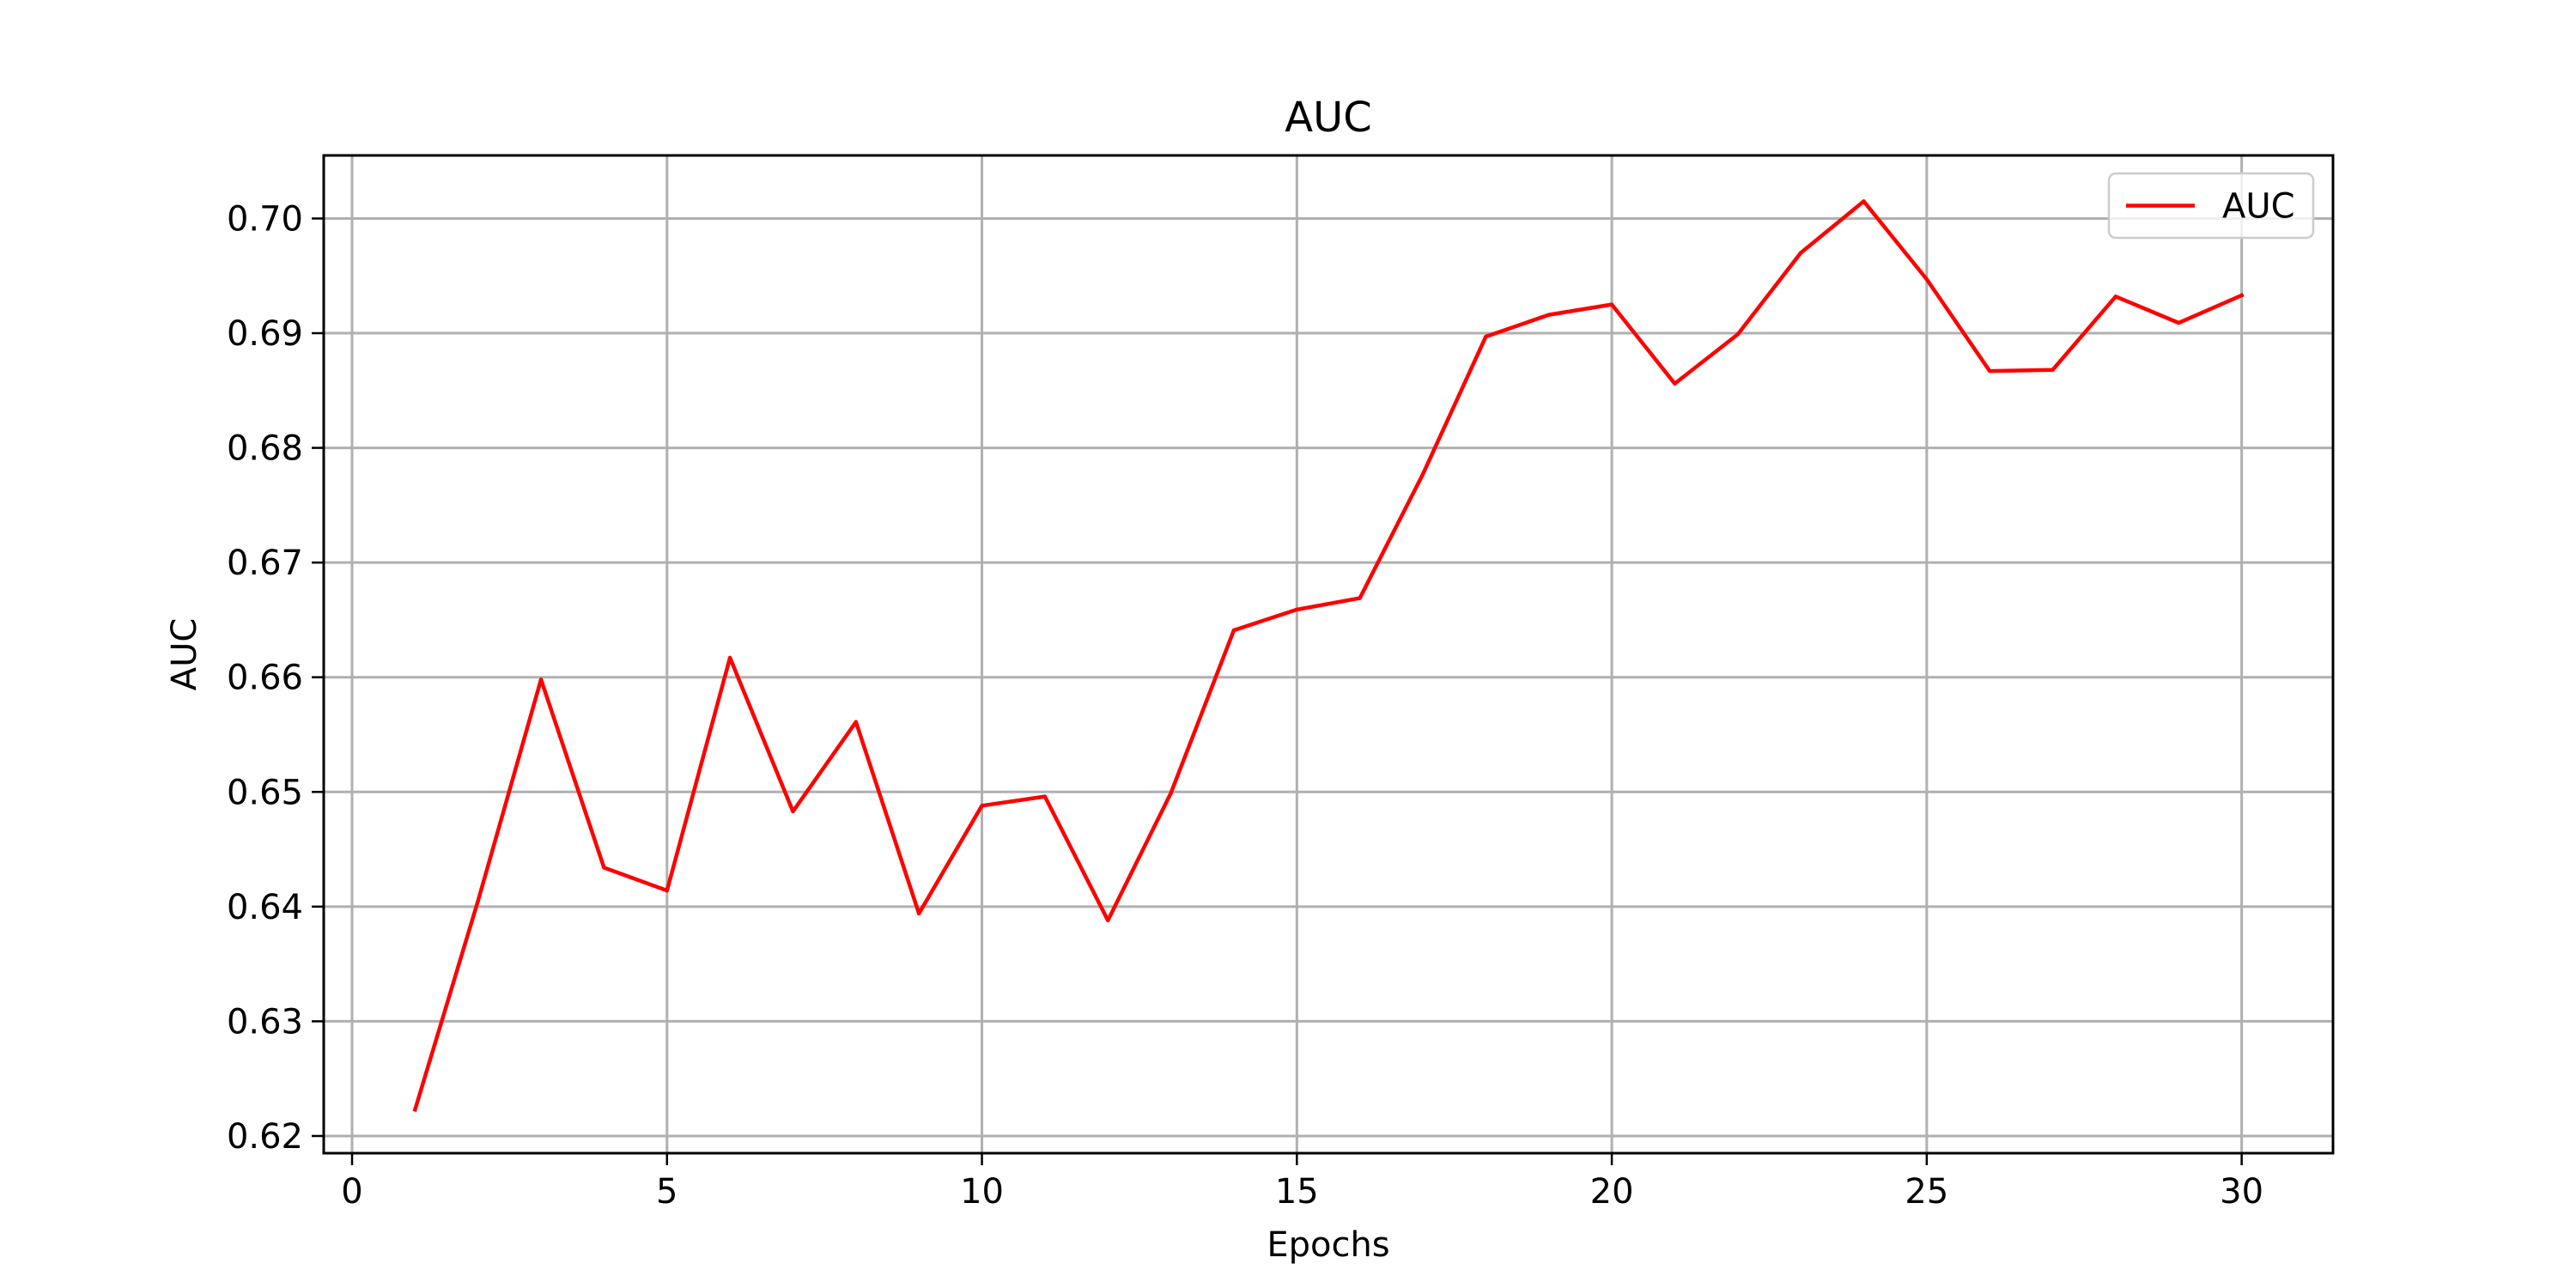 This screenshot has height=1288, width=2576. I want to click on y-tick-label: 0.63, so click(265, 1022).